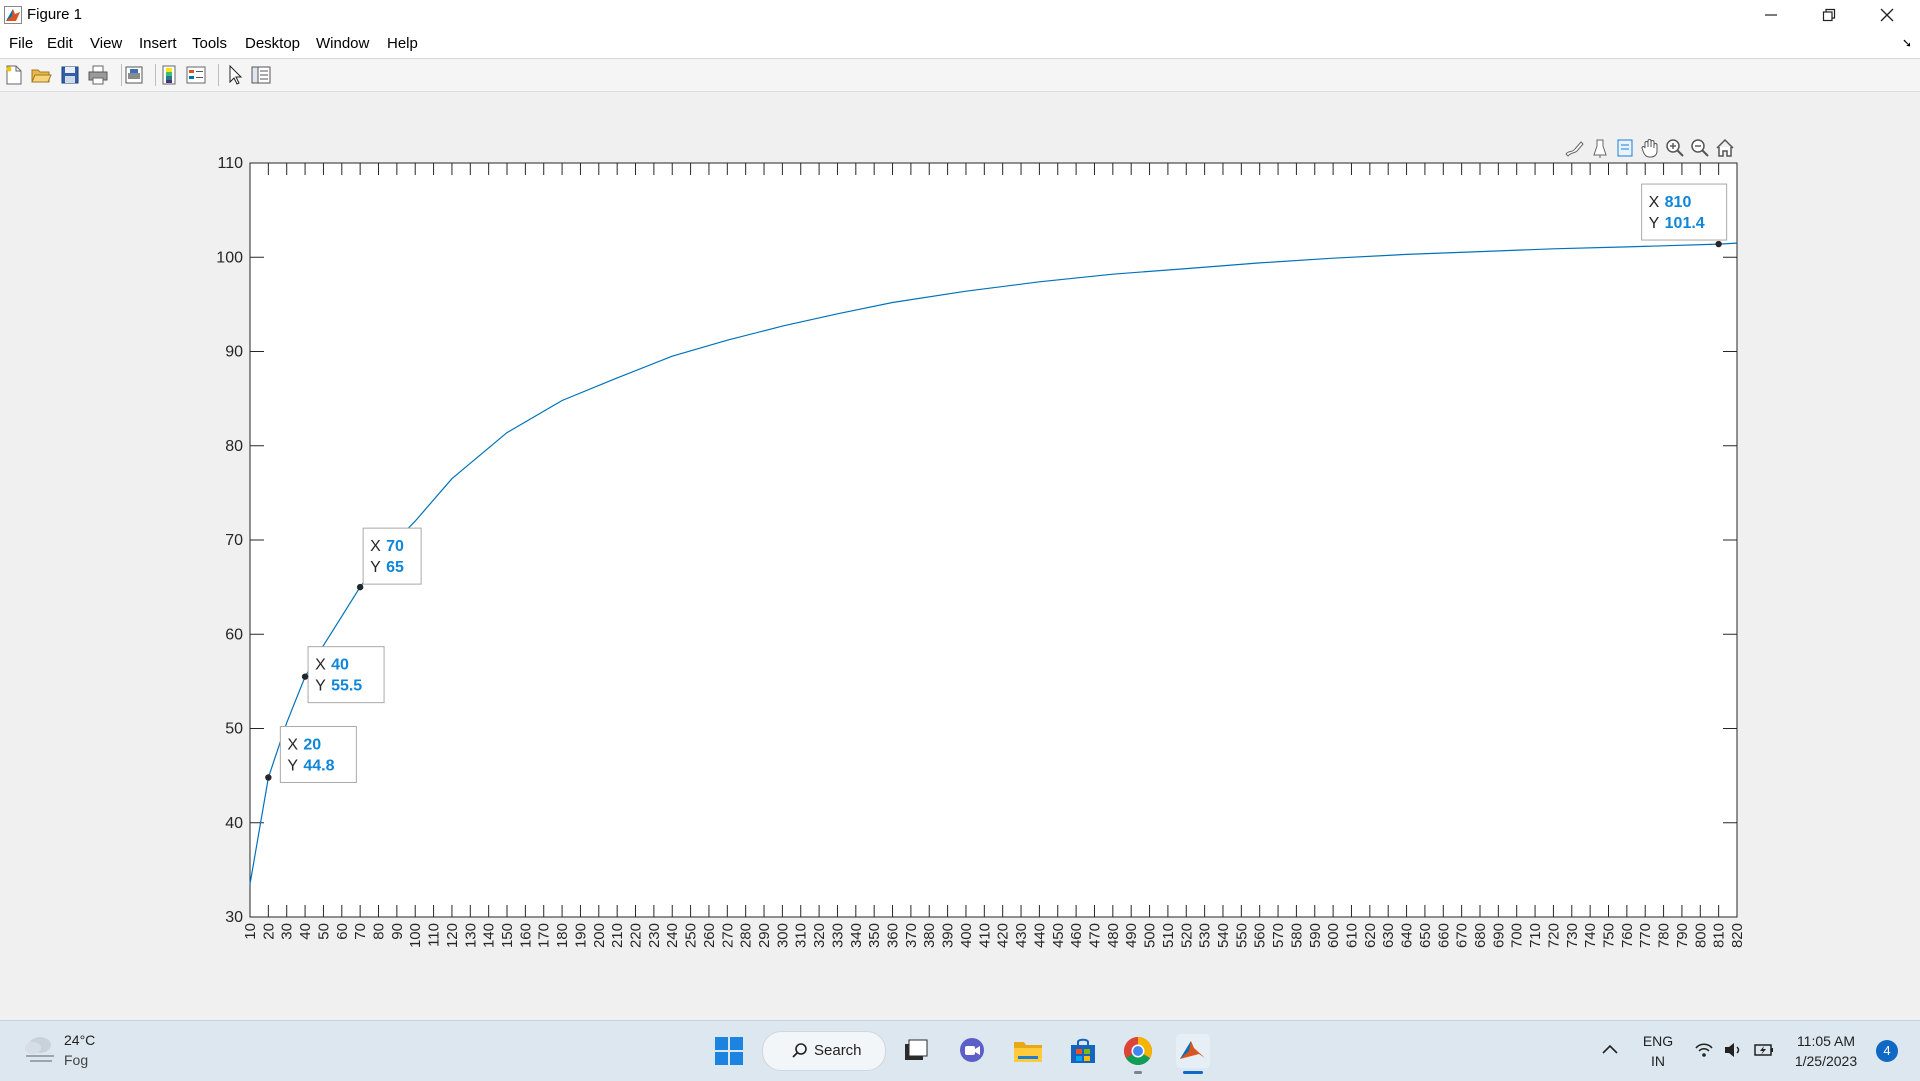  Describe the element at coordinates (916, 1051) in the screenshot. I see `task-view-icon` at that location.